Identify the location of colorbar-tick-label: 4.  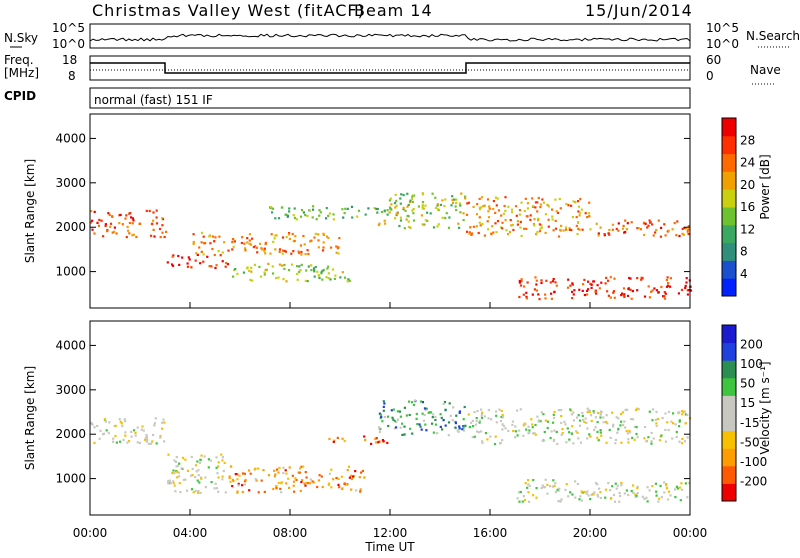
(744, 274).